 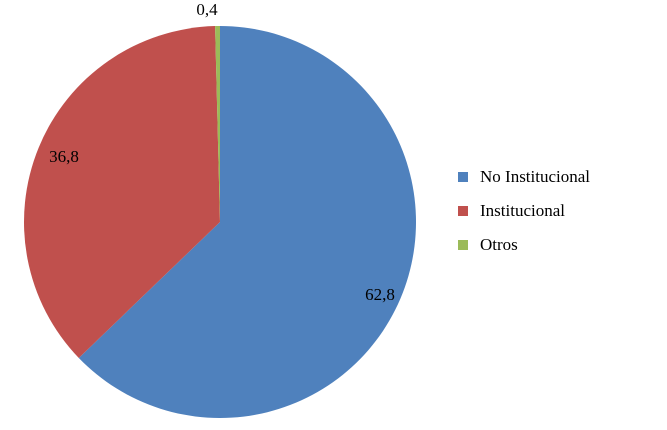 I want to click on data-label-no-institucional: 62,8, so click(x=380, y=294).